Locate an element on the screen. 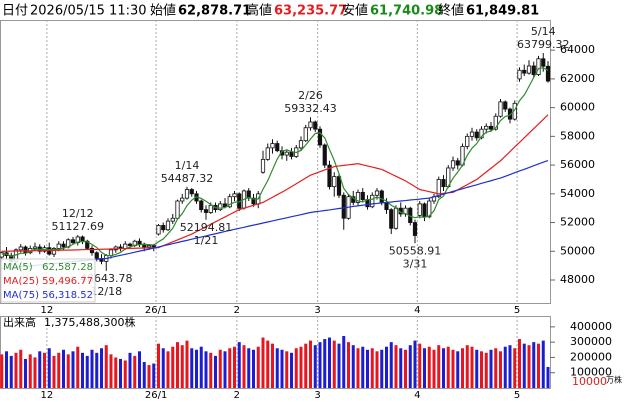  annotation-date: 1/21 is located at coordinates (206, 240).